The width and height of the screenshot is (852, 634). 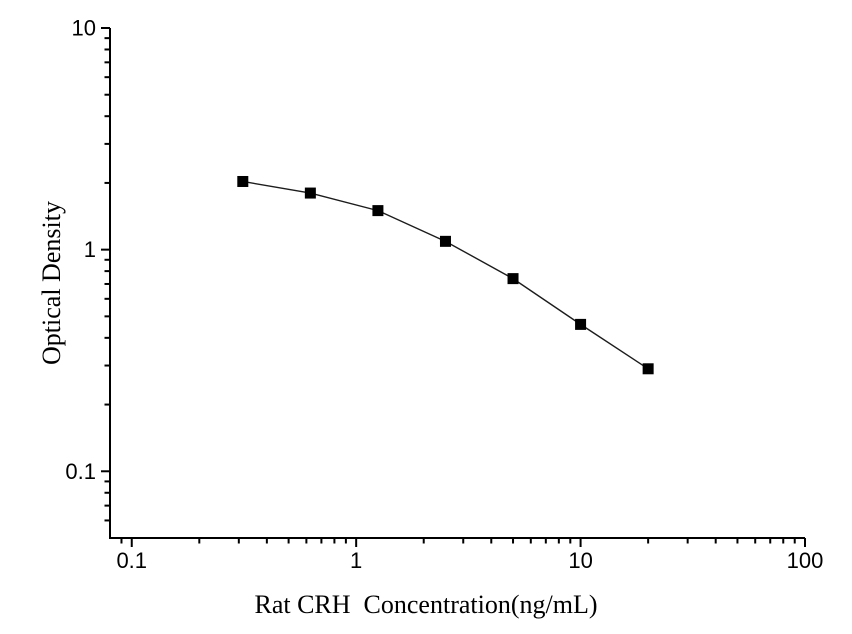 I want to click on x-axis-title: Rat CRH Concentration(ng/mL), so click(x=426, y=604).